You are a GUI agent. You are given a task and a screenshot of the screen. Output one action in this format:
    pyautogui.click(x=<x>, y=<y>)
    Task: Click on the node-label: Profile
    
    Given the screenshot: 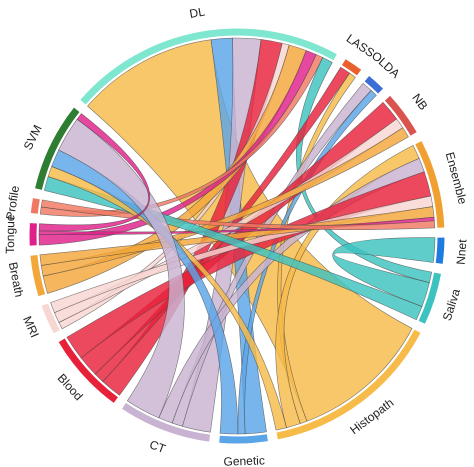 What is the action you would take?
    pyautogui.click(x=12, y=203)
    